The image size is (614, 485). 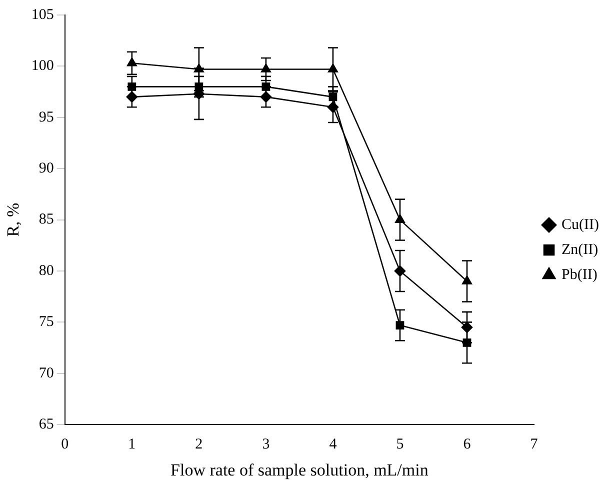 What do you see at coordinates (132, 444) in the screenshot?
I see `x-tick-label: 1` at bounding box center [132, 444].